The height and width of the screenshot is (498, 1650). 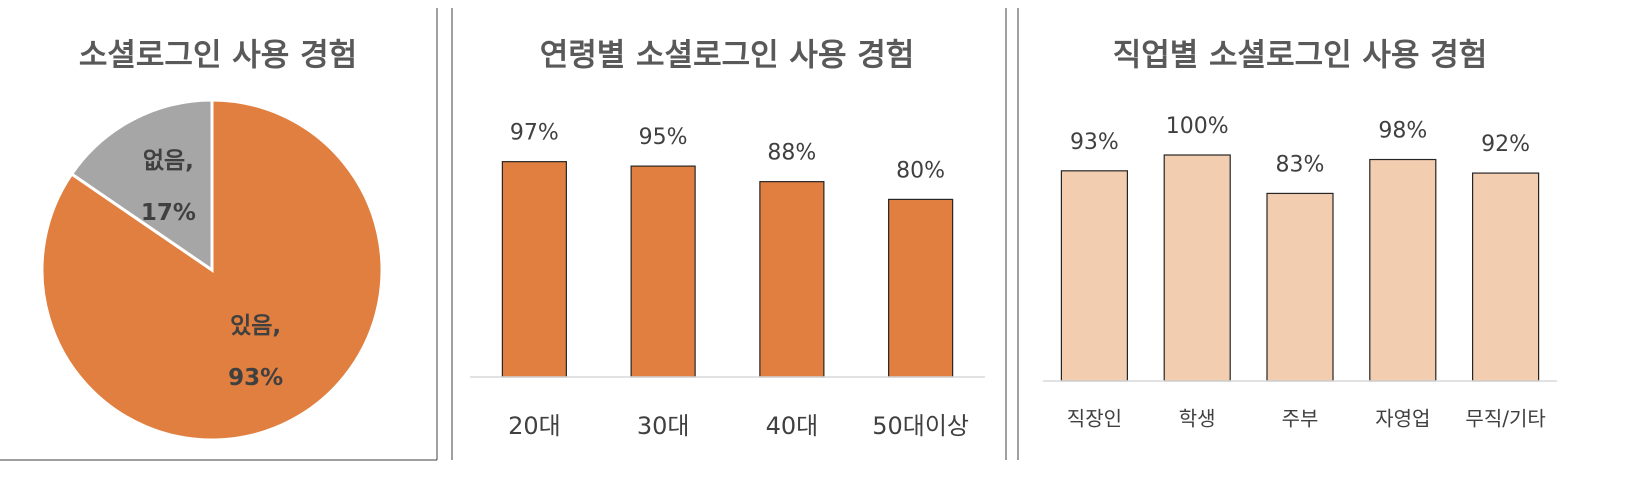 I want to click on data-label: 95%, so click(x=663, y=137).